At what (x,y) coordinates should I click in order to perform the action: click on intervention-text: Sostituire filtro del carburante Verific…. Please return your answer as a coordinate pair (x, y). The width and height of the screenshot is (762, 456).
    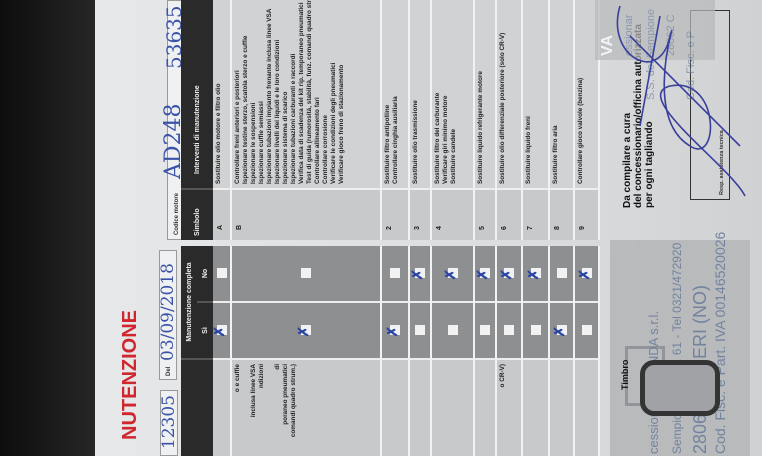
    Looking at the image, I should click on (453, 95).